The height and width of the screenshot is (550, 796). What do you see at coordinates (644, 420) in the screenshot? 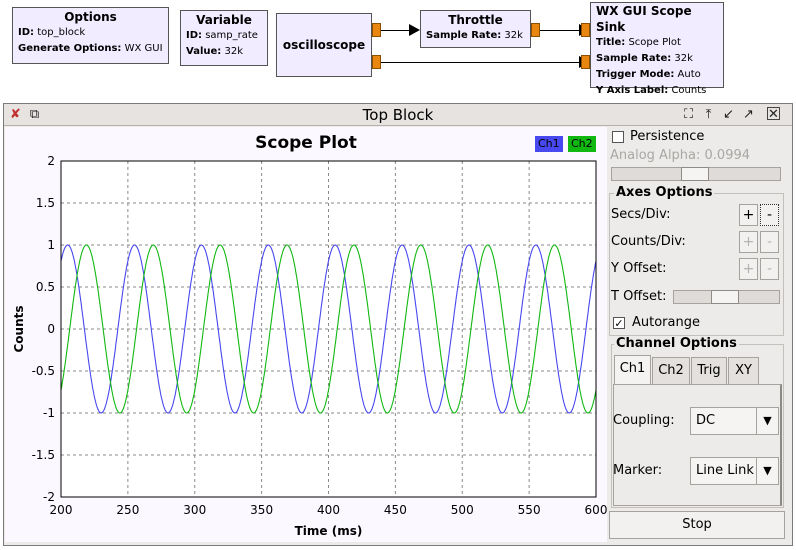
I see `coupling-label: Coupling:` at bounding box center [644, 420].